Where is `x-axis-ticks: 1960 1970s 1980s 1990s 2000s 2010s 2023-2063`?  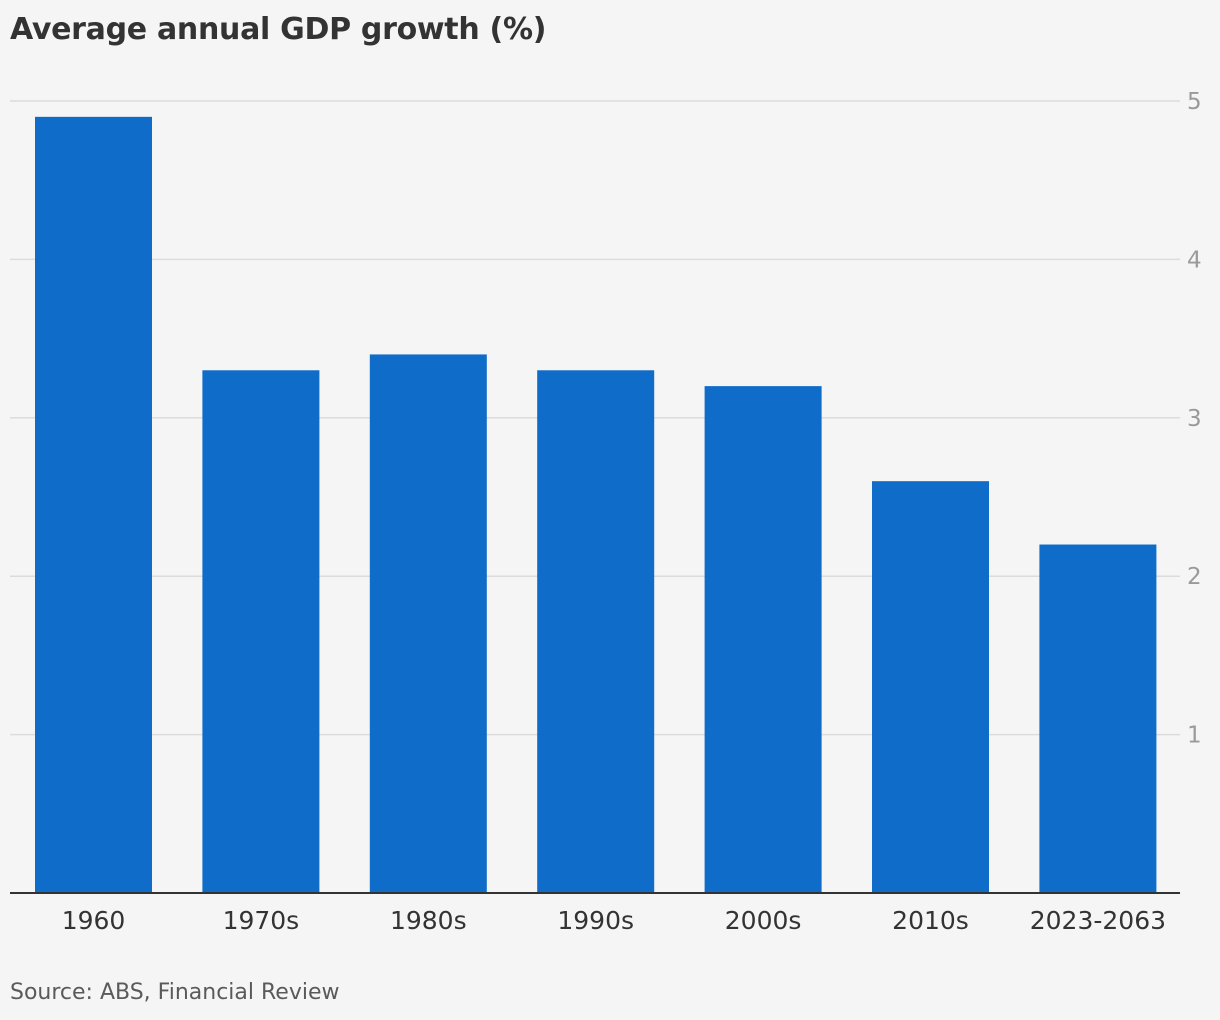 x-axis-ticks: 1960 1970s 1980s 1990s 2000s 2010s 2023-2063 is located at coordinates (614, 920).